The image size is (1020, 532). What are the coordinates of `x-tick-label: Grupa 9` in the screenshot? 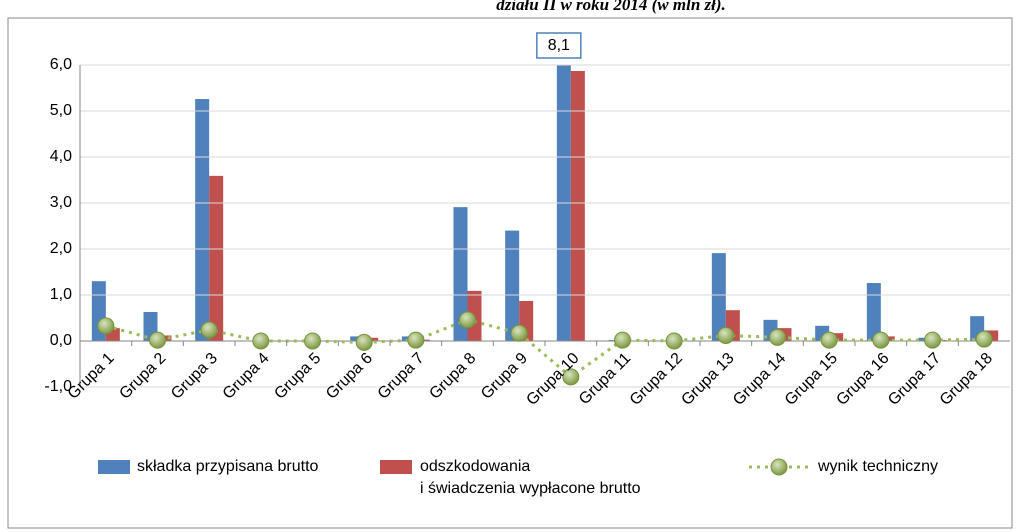 It's located at (504, 376).